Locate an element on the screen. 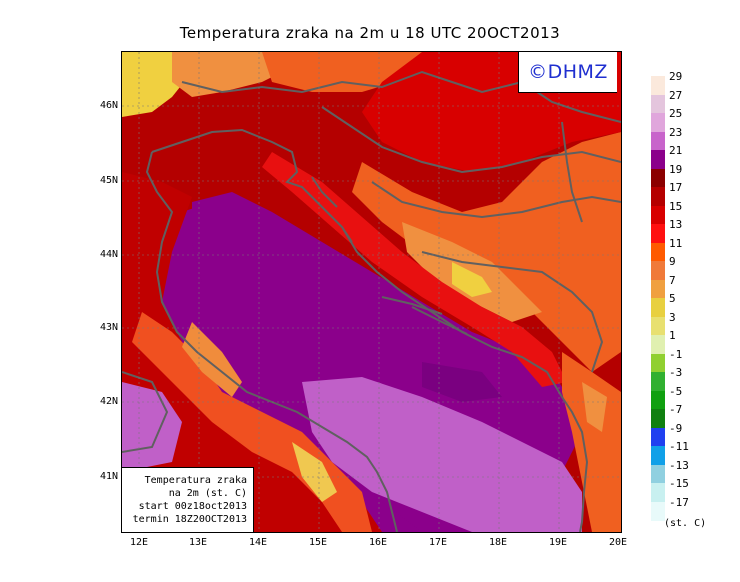 Image resolution: width=740 pixels, height=582 pixels. info-line-3: start 00z18oct2013 is located at coordinates (192, 506).